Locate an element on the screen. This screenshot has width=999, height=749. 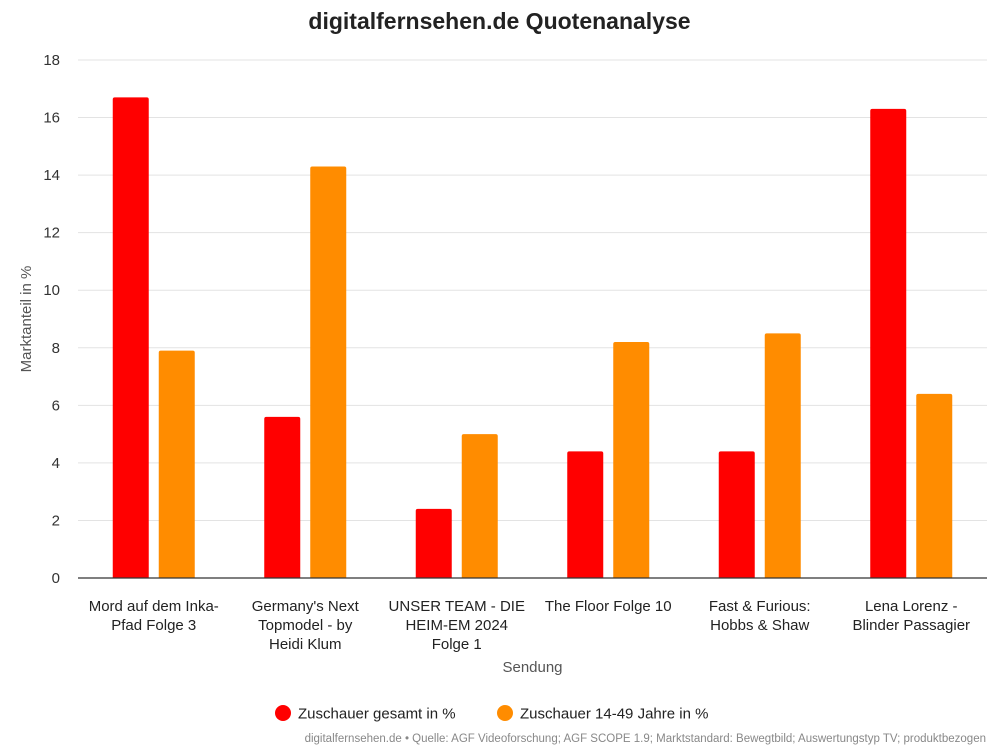
x-category-label-line: HEIM-EM 2024 is located at coordinates (456, 625).